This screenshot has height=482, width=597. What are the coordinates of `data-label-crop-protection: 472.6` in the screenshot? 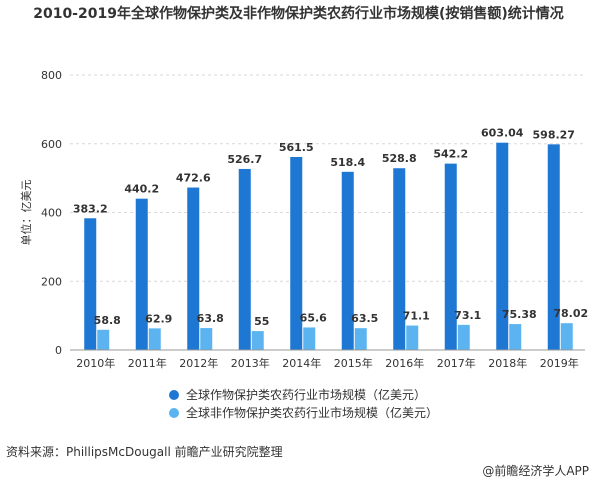 It's located at (193, 178).